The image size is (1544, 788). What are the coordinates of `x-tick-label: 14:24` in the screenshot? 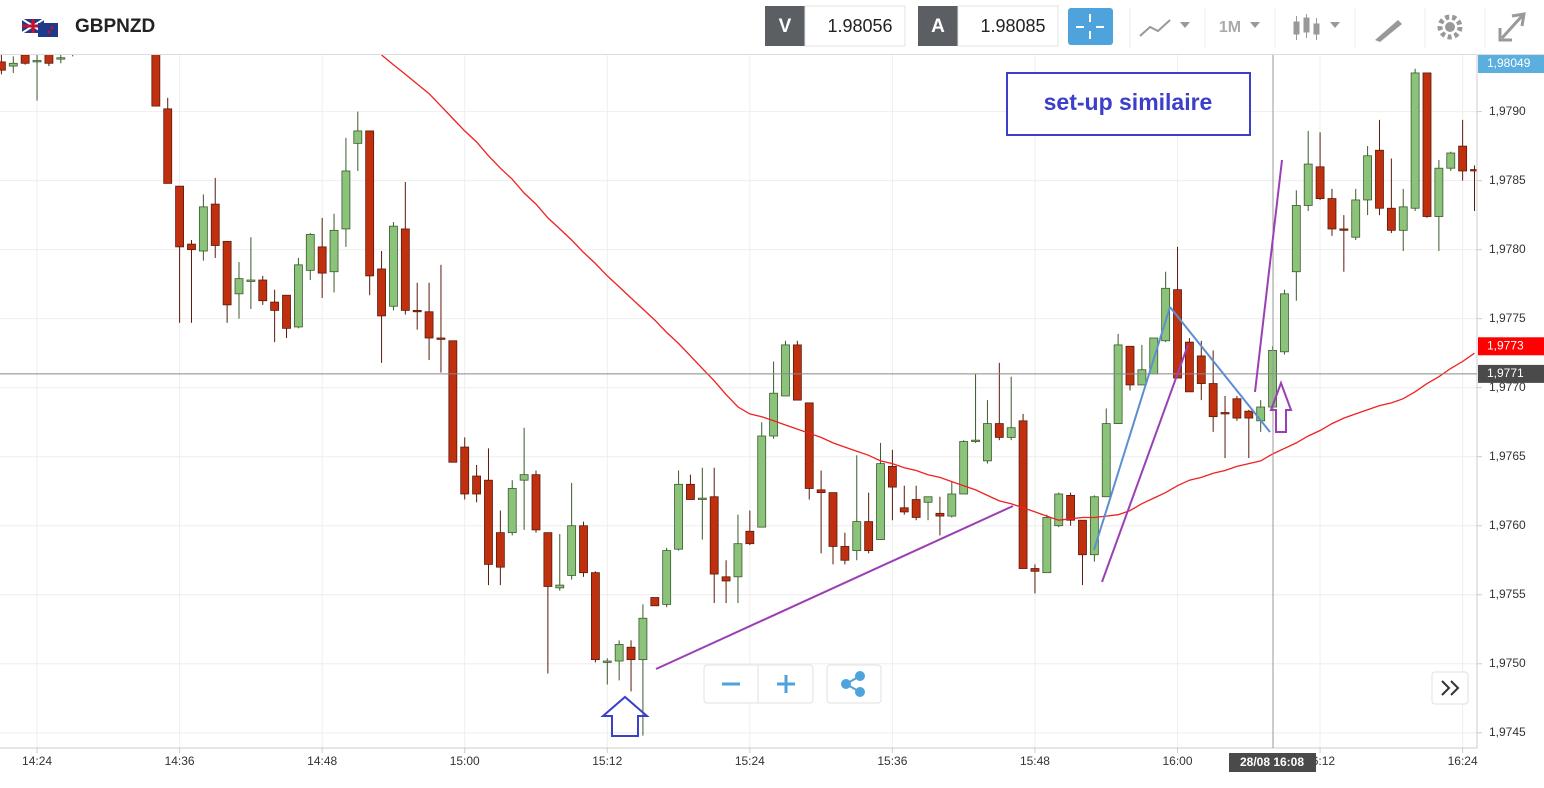 It's located at (37, 761).